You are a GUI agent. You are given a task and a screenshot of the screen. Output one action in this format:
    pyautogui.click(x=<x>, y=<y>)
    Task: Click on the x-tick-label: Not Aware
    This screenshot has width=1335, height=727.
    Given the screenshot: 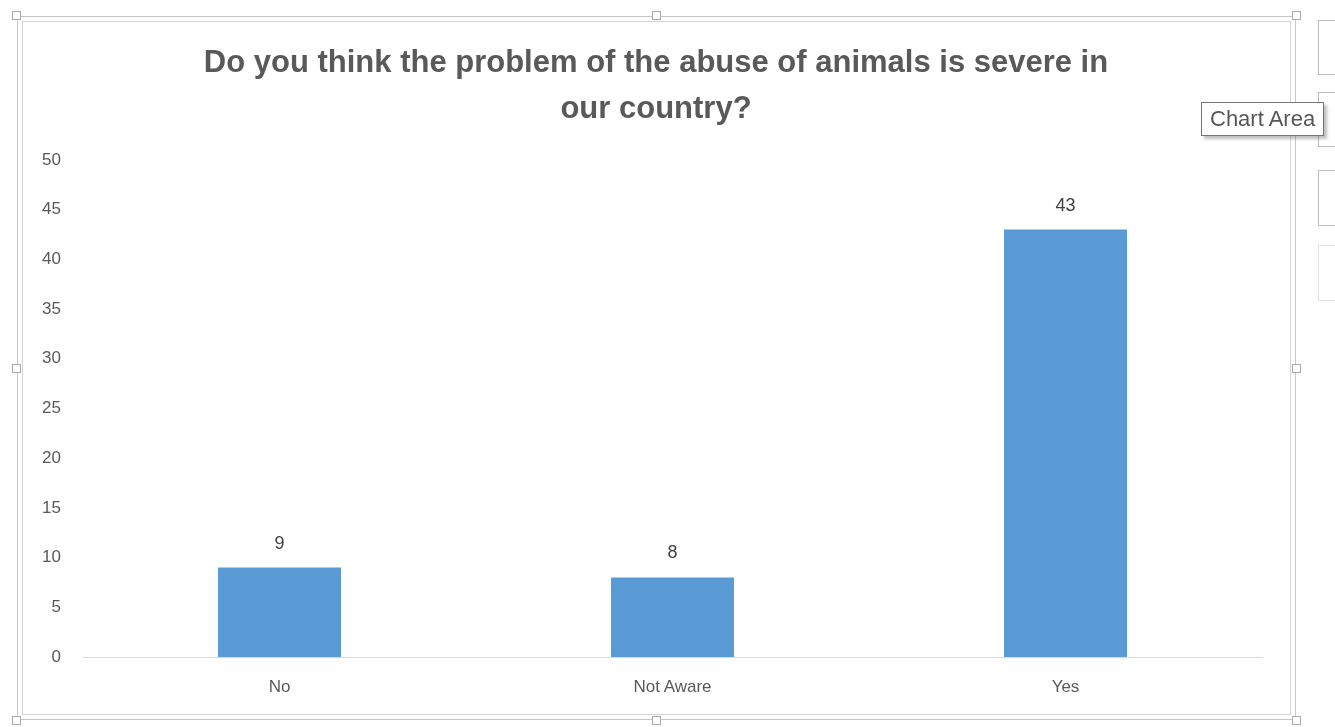 What is the action you would take?
    pyautogui.click(x=672, y=686)
    